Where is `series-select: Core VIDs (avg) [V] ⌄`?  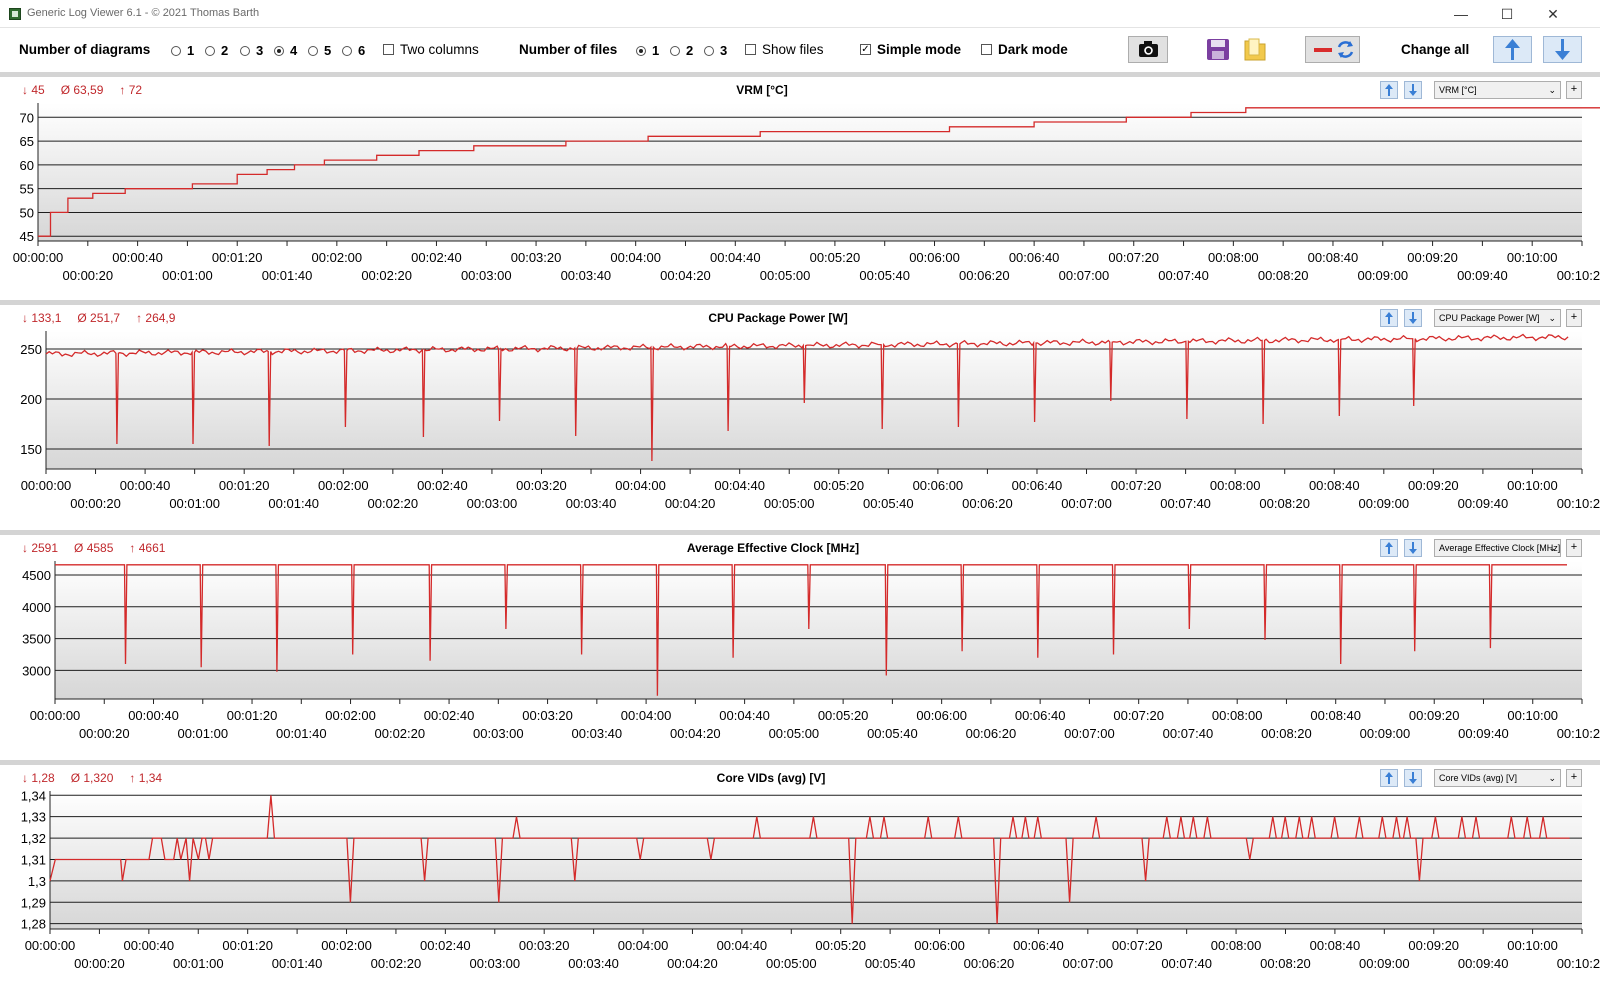
series-select: Core VIDs (avg) [V] ⌄ is located at coordinates (1497, 778).